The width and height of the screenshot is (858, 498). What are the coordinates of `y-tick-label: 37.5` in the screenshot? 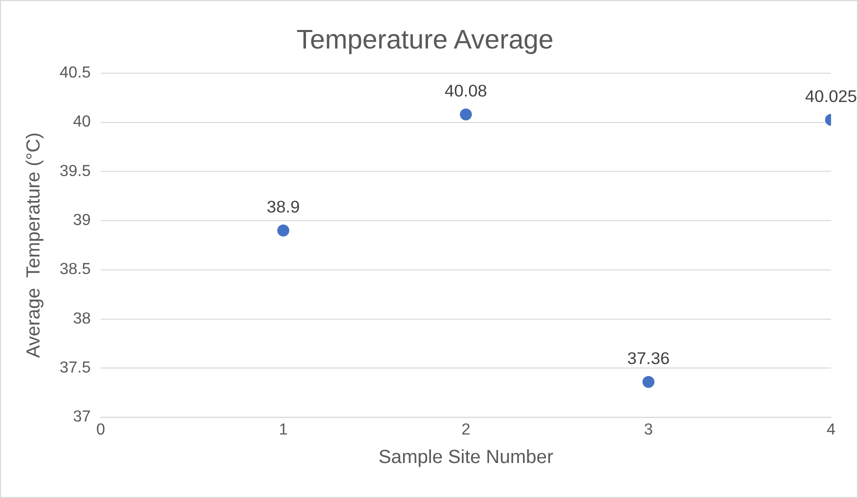 It's located at (75, 368).